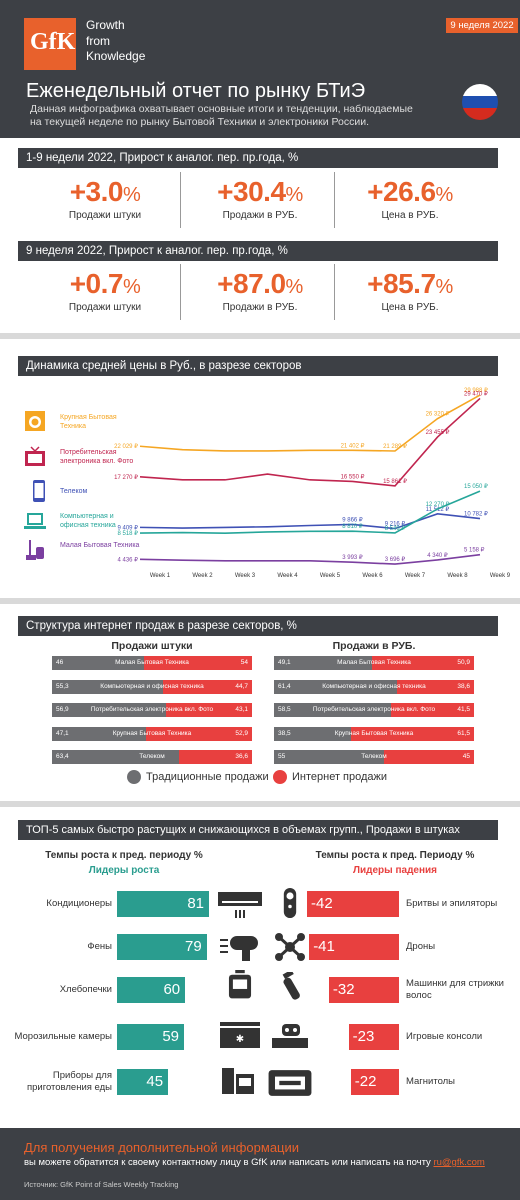 This screenshot has height=1200, width=520. What do you see at coordinates (438, 432) in the screenshot?
I see `data-label: 23 455 ₽` at bounding box center [438, 432].